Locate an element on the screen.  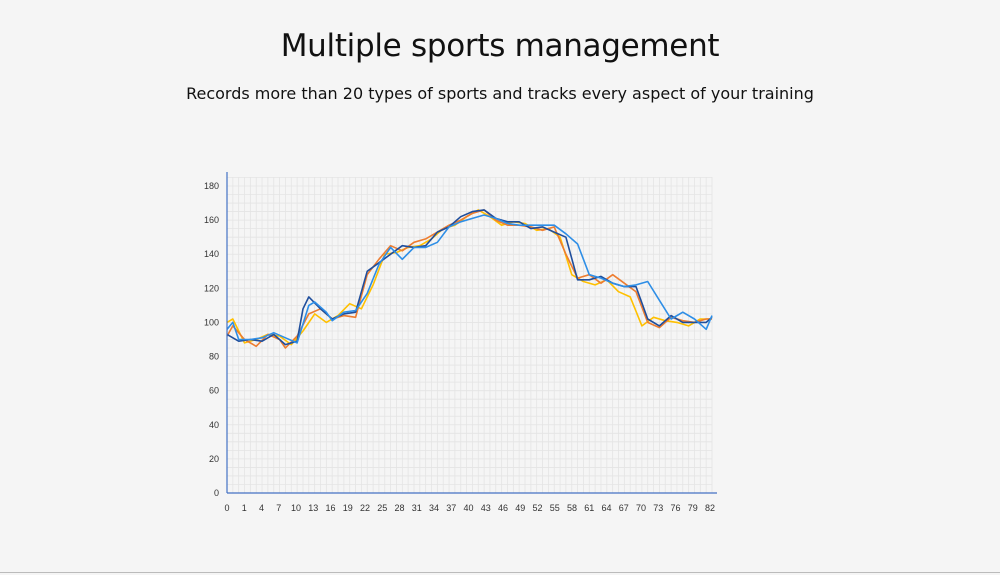
x-tick-label: 52 is located at coordinates (537, 508).